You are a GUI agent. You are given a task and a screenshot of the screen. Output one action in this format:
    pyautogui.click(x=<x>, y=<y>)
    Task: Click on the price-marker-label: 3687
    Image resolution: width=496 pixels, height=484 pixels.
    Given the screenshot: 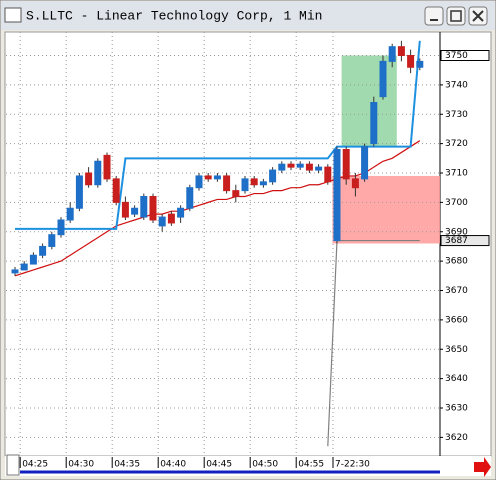 What is the action you would take?
    pyautogui.click(x=456, y=241)
    